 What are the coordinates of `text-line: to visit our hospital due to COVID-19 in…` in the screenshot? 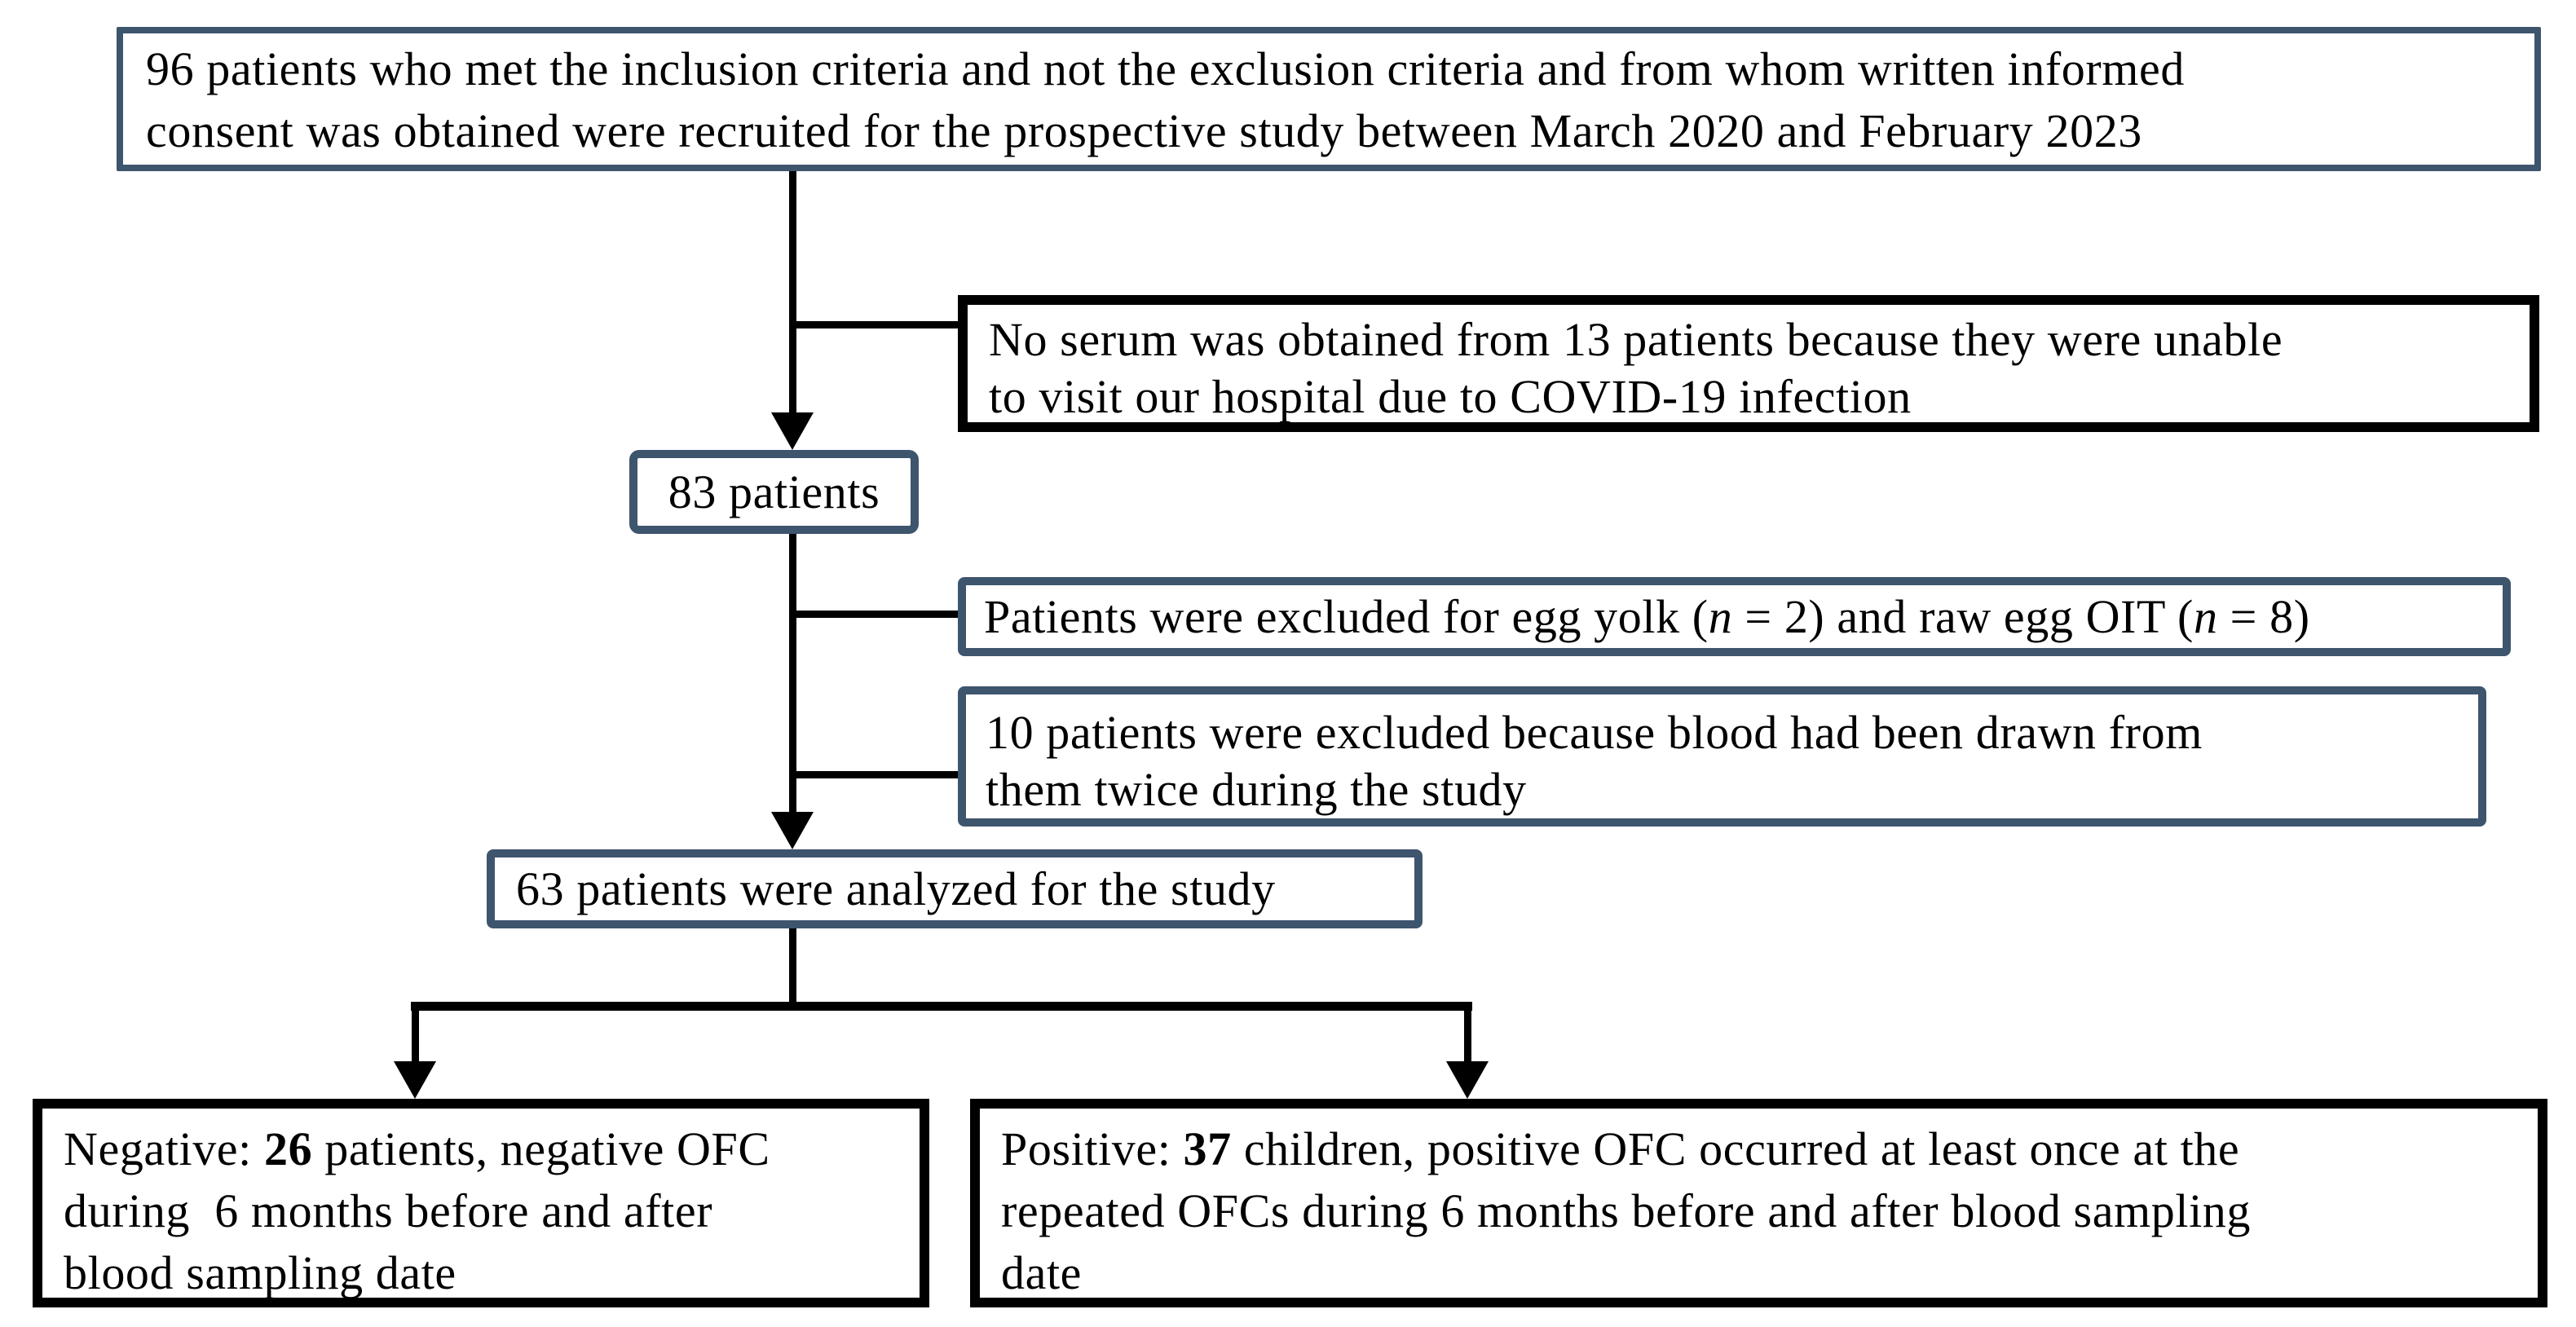 It's located at (1450, 396).